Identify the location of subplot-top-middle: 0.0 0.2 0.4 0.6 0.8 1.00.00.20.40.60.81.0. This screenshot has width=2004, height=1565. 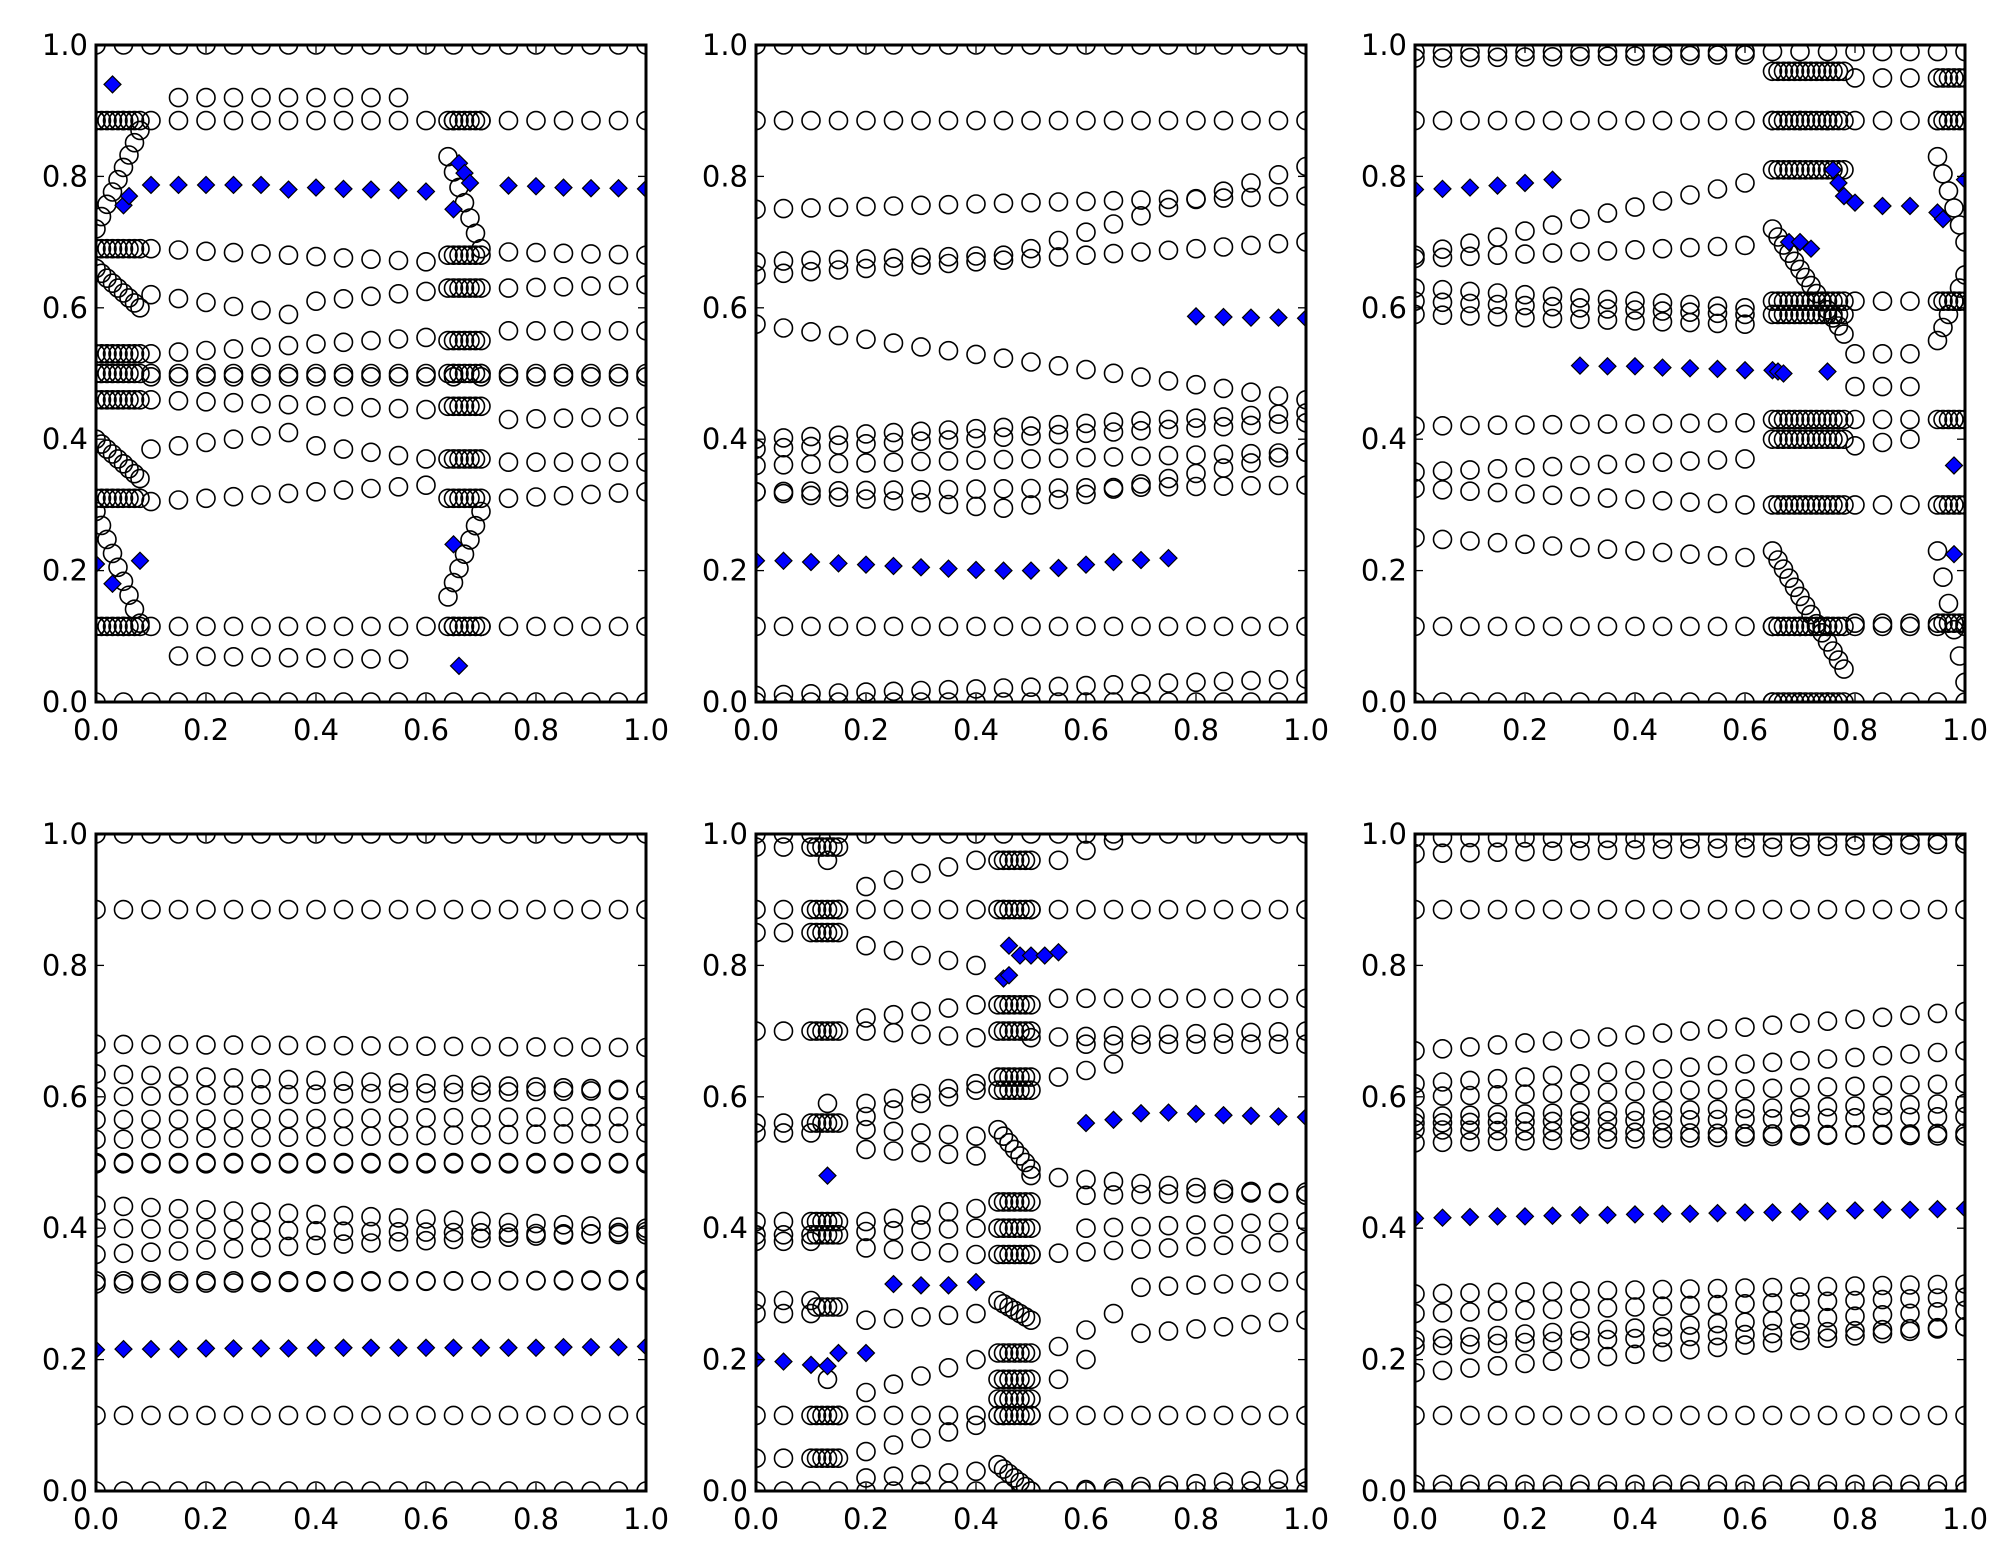
(1015, 387).